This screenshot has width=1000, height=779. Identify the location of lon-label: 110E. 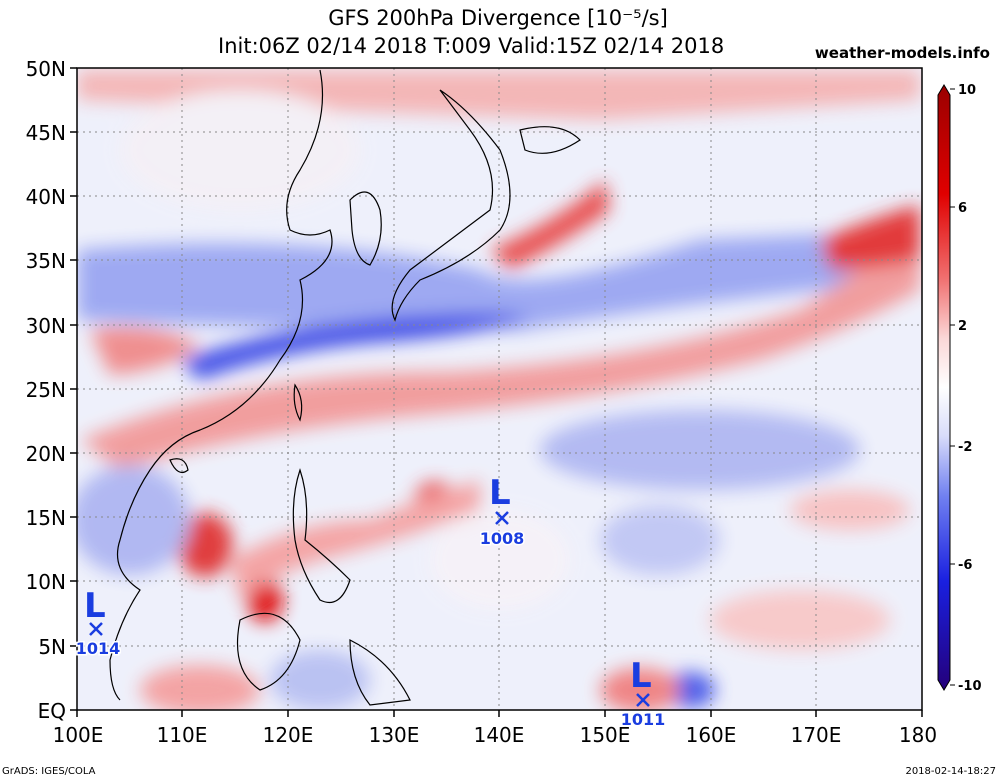
(182, 735).